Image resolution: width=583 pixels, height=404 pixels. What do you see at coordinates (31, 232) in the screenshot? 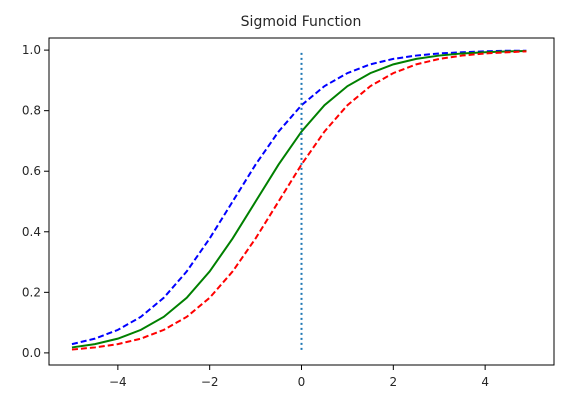
I see `y-tick-label: 0.4` at bounding box center [31, 232].